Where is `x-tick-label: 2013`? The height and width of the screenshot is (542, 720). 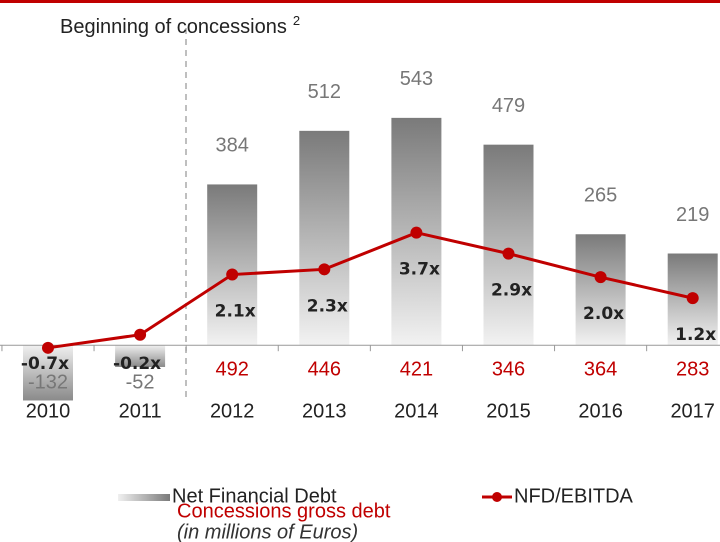
x-tick-label: 2013 is located at coordinates (324, 411).